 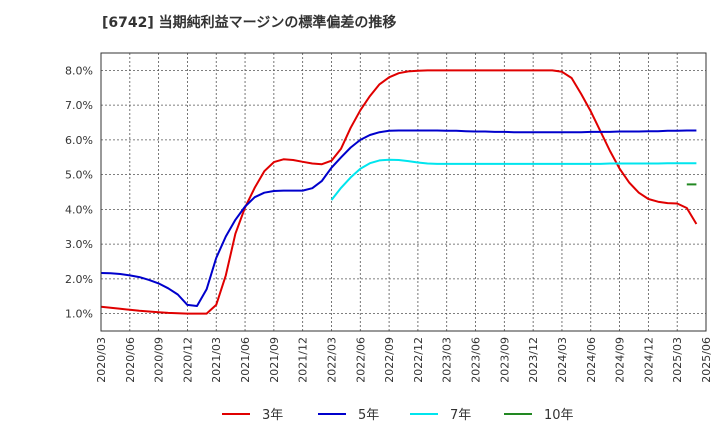 I want to click on x-tick-label: 2025/06, so click(x=706, y=360).